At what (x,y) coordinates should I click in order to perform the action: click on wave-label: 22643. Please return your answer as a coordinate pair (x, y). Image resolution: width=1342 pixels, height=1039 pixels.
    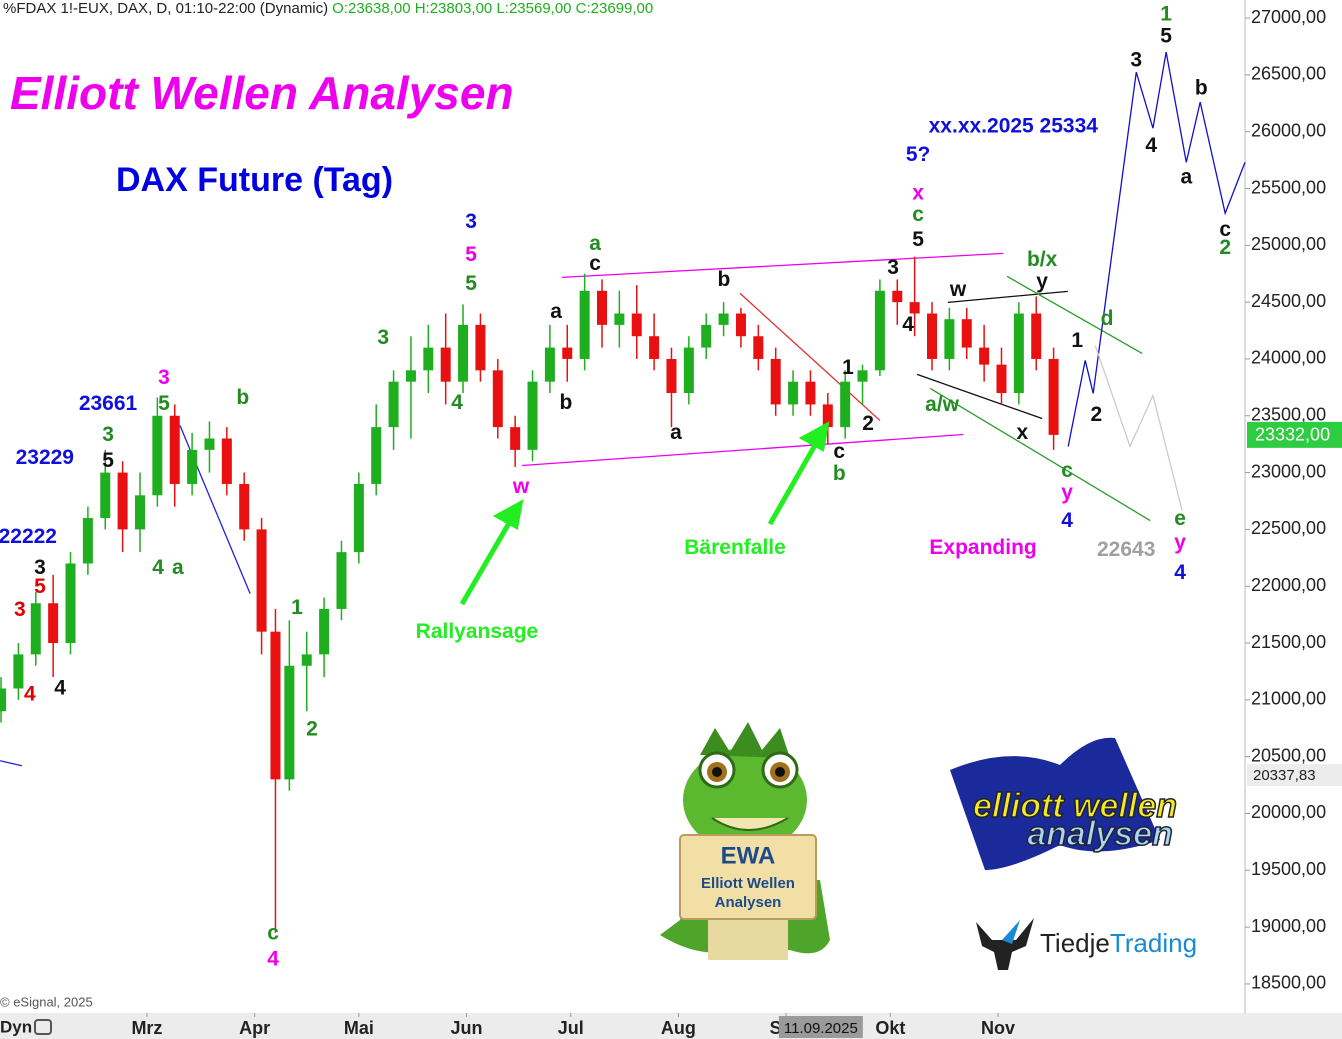
    Looking at the image, I should click on (1126, 549).